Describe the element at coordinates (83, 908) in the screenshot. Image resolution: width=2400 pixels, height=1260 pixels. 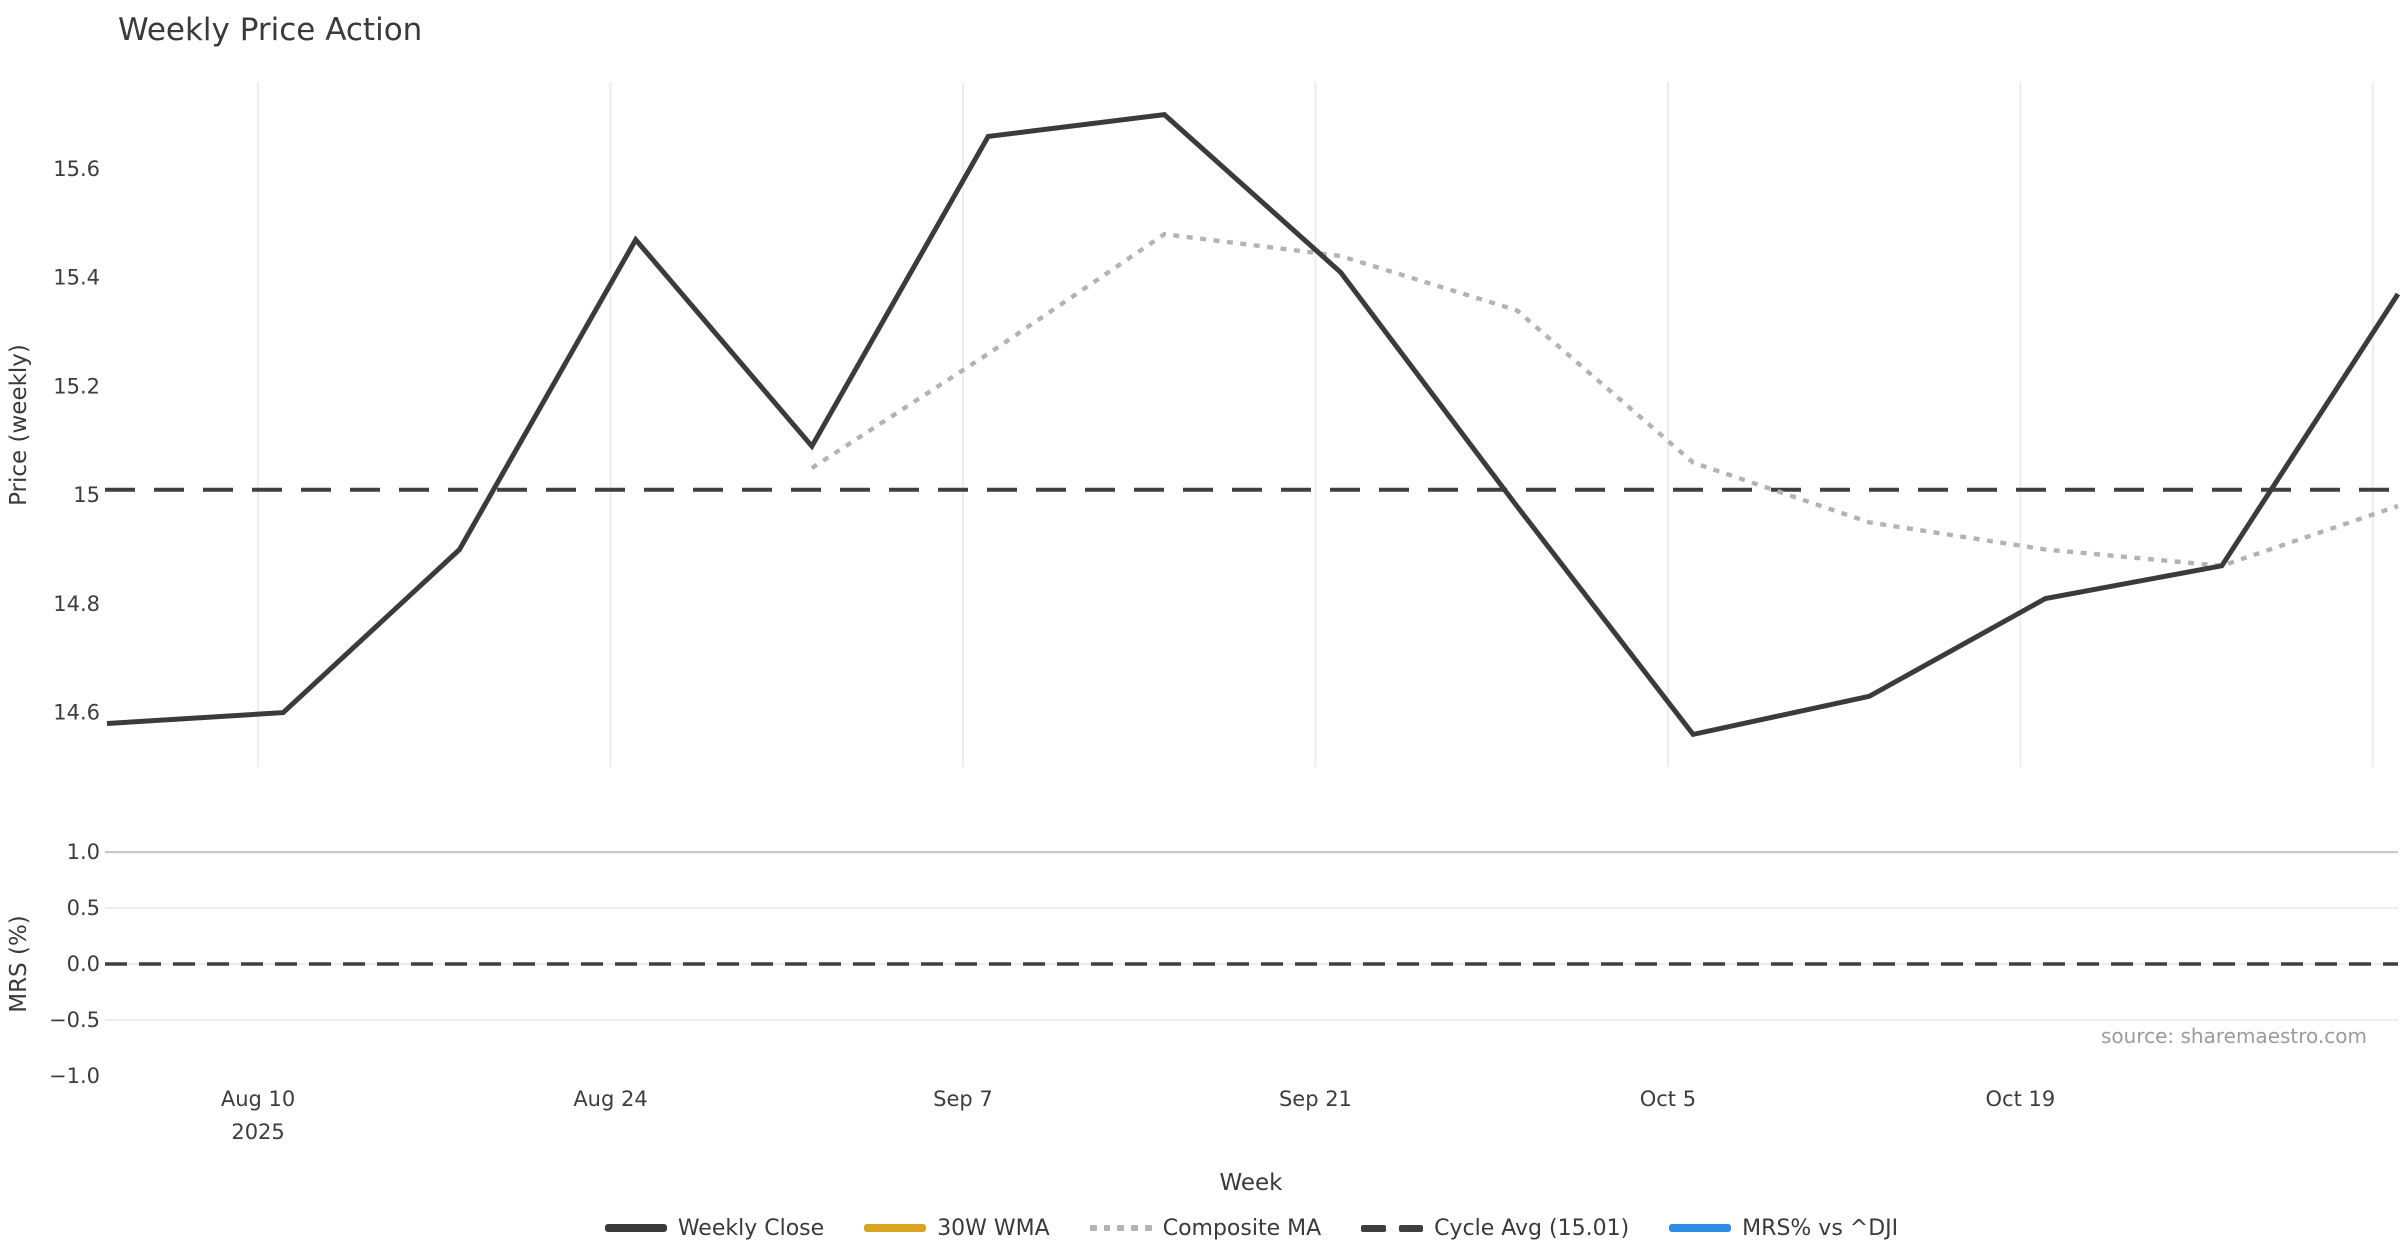
I see `mrs-tick-label: 0.5` at that location.